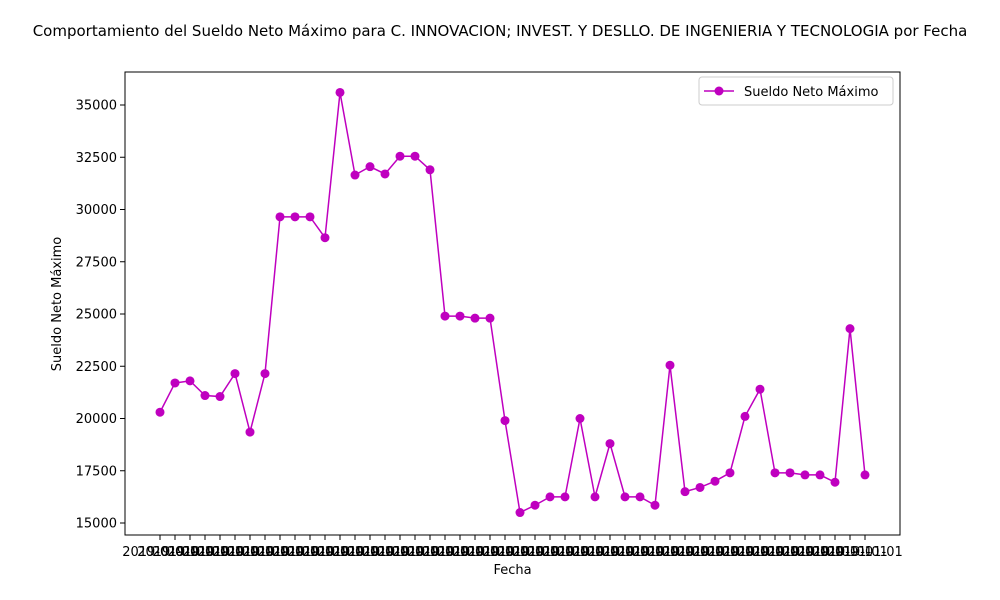  What do you see at coordinates (96, 419) in the screenshot?
I see `y-tick-label: 20000` at bounding box center [96, 419].